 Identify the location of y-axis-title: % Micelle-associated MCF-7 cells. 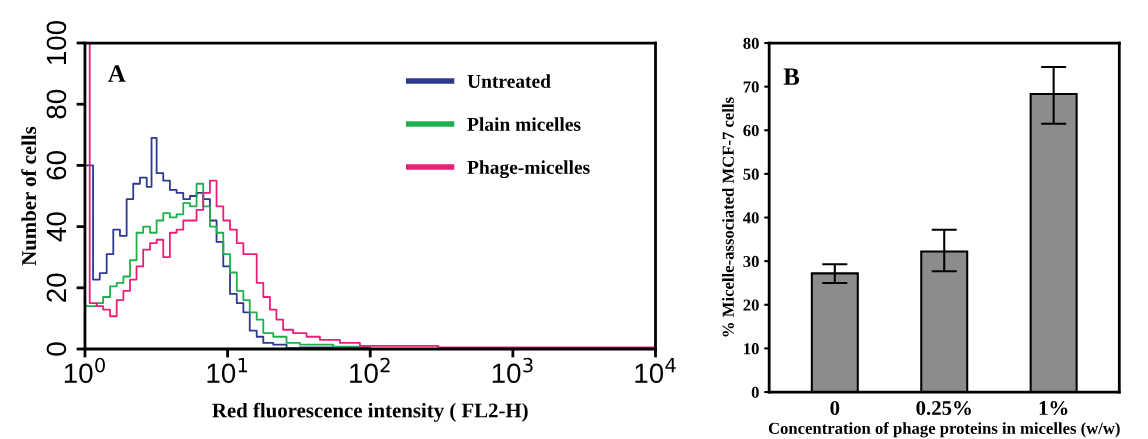
(728, 217).